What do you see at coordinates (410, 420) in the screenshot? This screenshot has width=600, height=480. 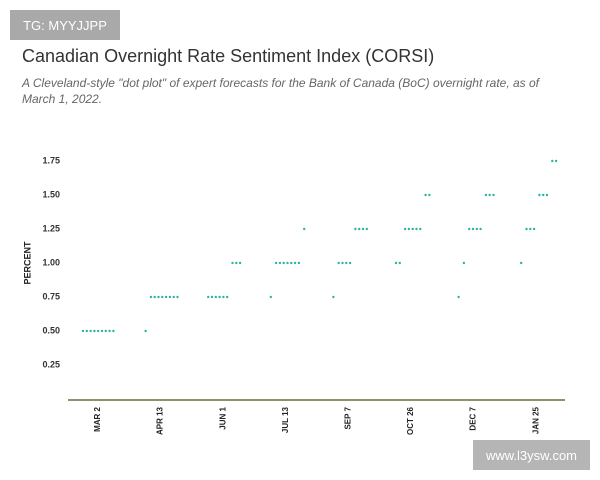 I see `x-tick-label: OCT 26` at bounding box center [410, 420].